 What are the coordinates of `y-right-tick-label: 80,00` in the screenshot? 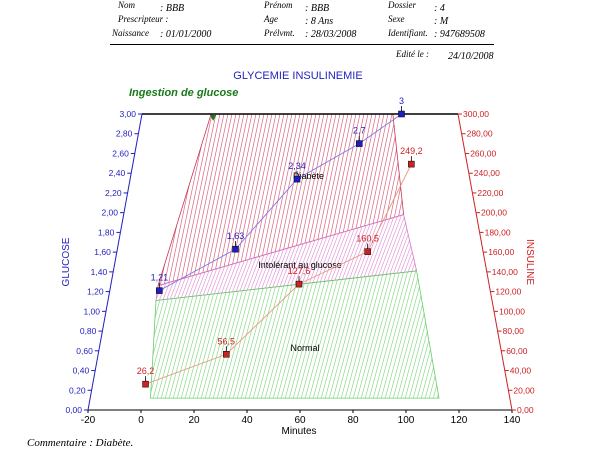 It's located at (514, 331).